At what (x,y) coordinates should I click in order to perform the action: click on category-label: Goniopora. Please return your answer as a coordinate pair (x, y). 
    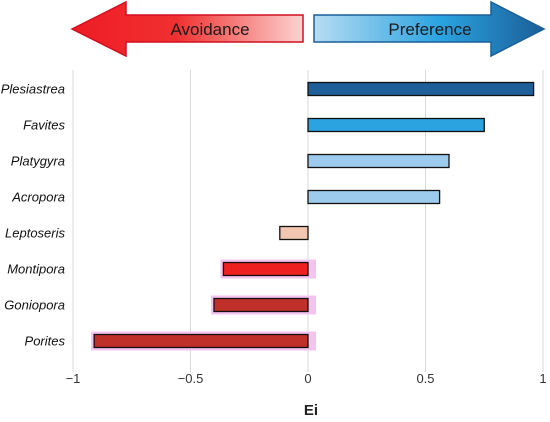
    Looking at the image, I should click on (34, 305).